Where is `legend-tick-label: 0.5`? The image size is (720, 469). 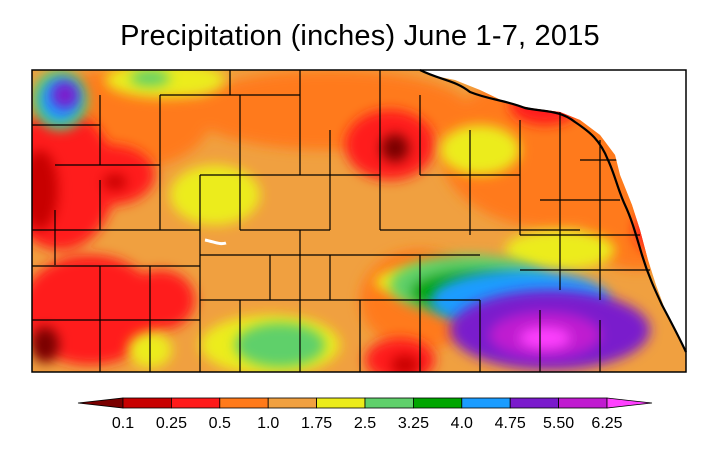
legend-tick-label: 0.5 is located at coordinates (220, 423).